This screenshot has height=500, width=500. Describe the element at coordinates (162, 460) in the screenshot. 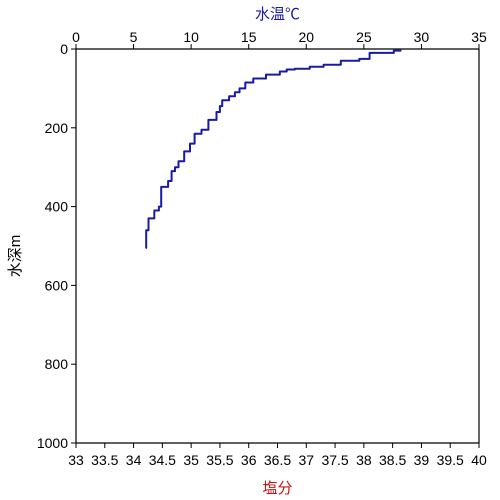

I see `bottom-axis-tick-label: 34.5` at that location.